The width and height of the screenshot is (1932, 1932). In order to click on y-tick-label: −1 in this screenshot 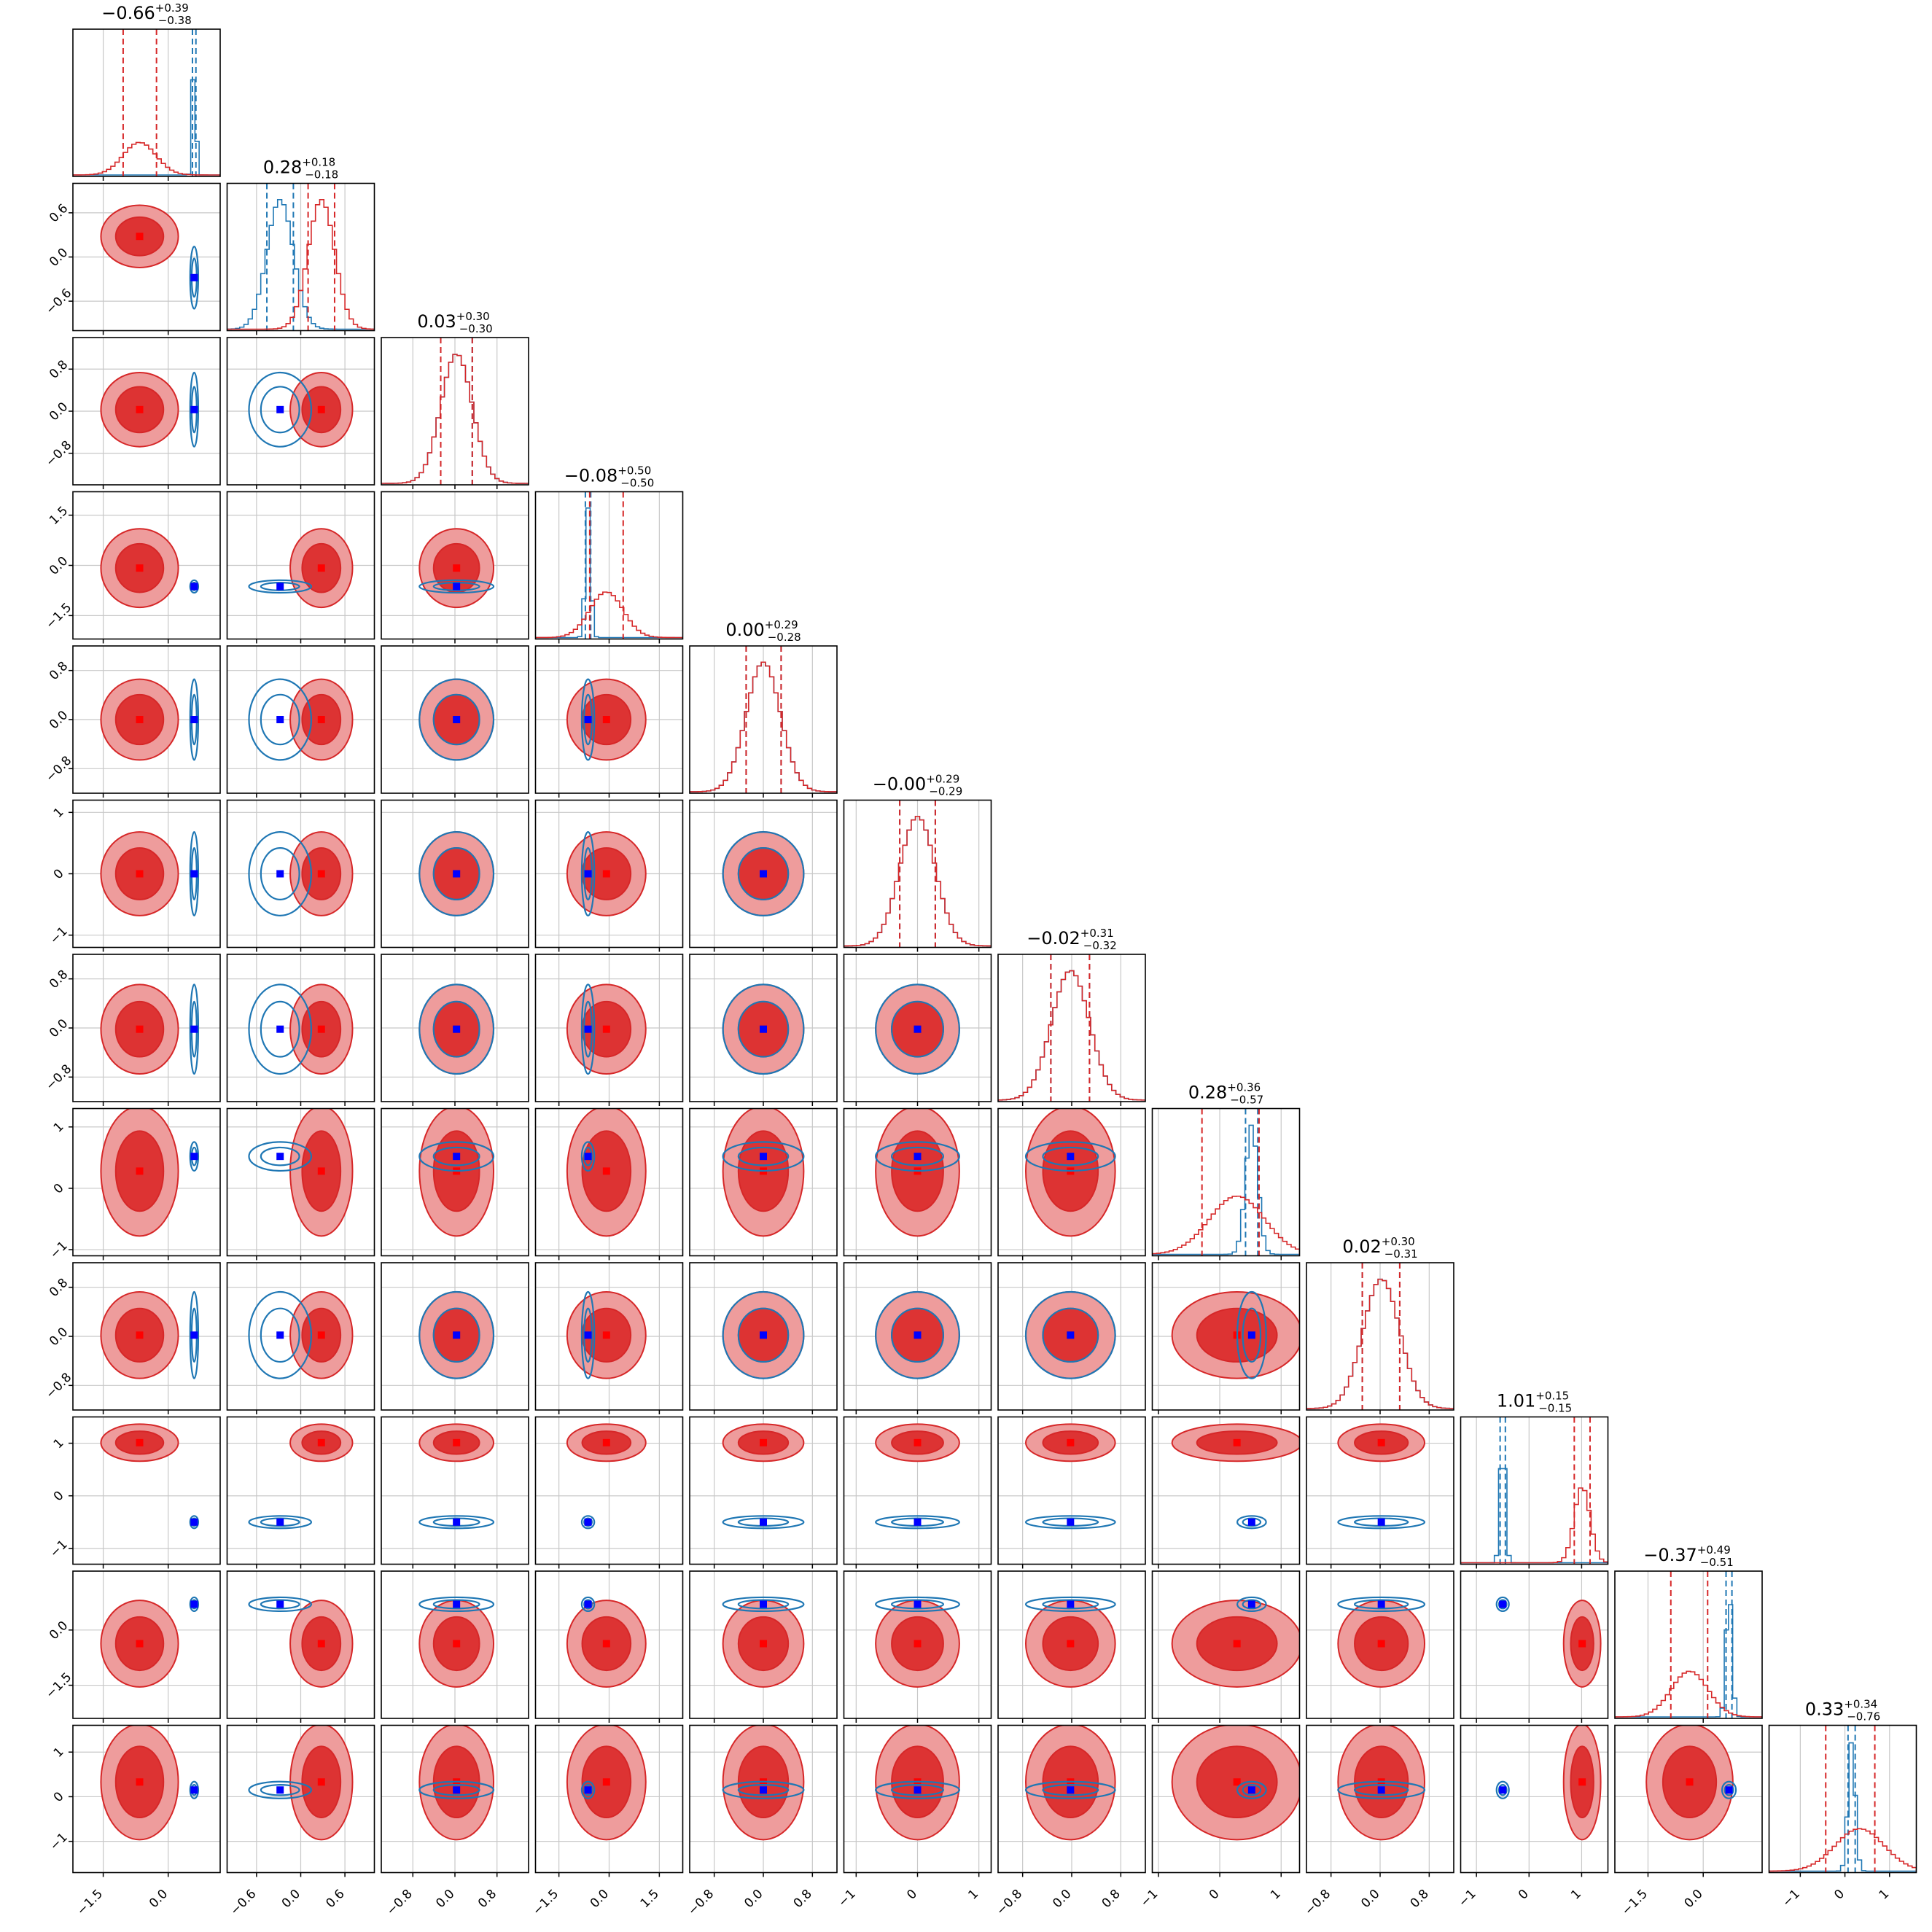, I will do `click(59, 1841)`.